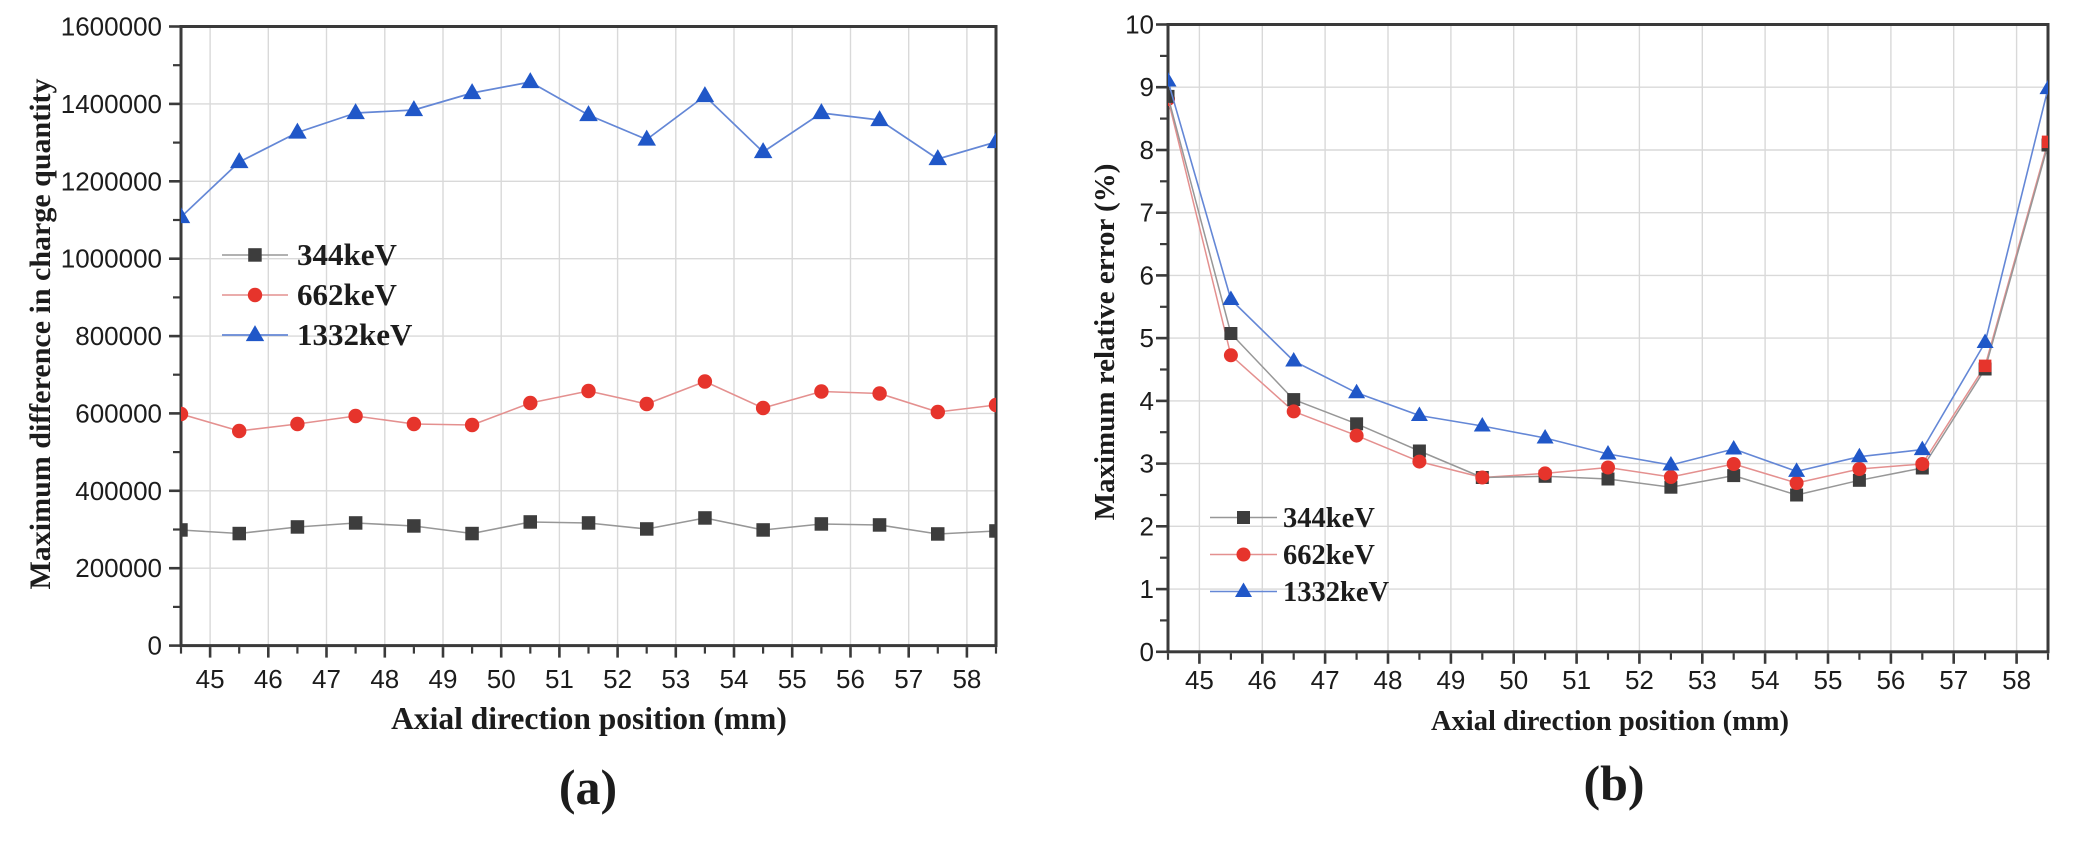  I want to click on svg-text: 600000, so click(118, 413).